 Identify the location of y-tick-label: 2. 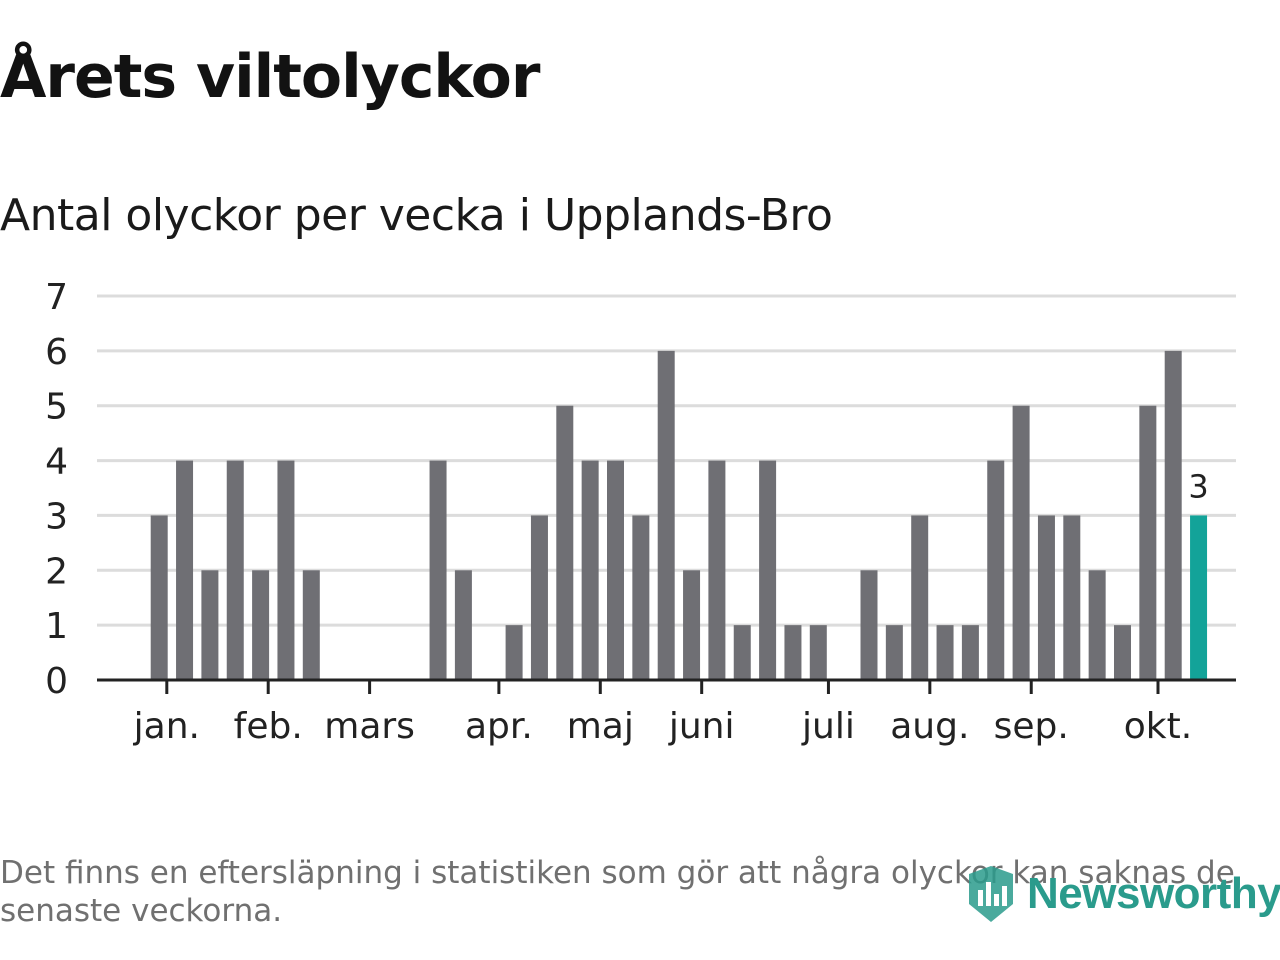
(56, 571).